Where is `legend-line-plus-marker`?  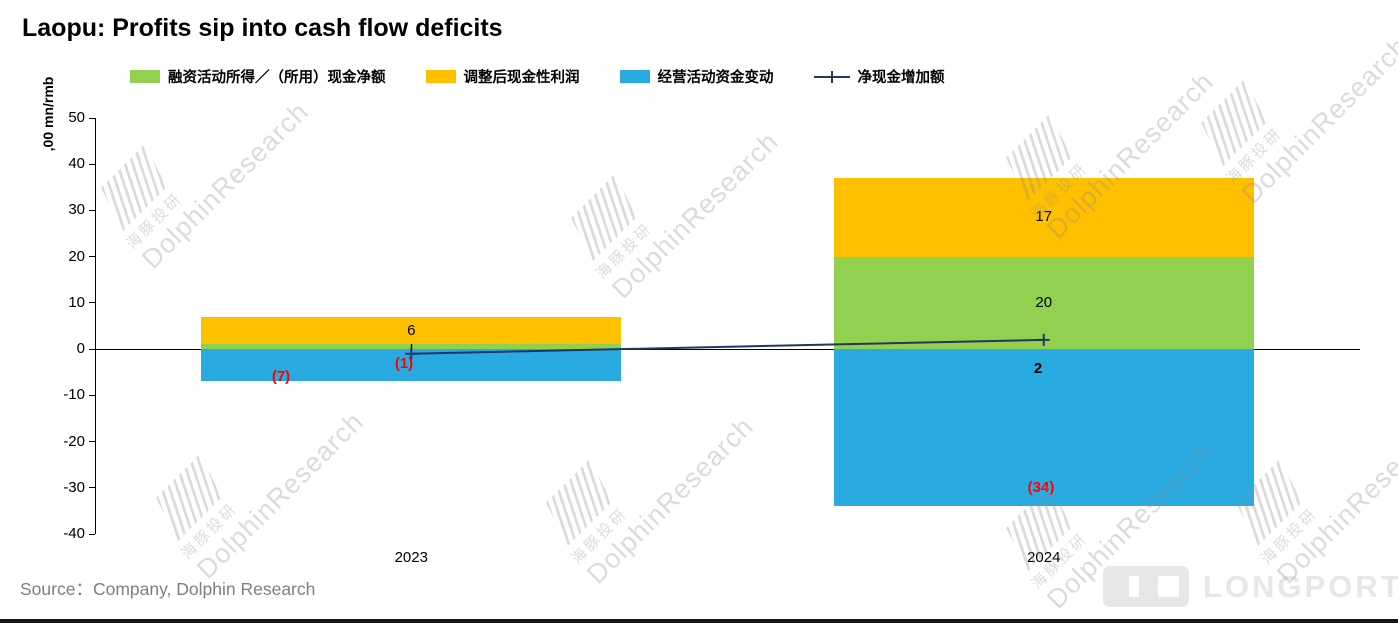 legend-line-plus-marker is located at coordinates (831, 77).